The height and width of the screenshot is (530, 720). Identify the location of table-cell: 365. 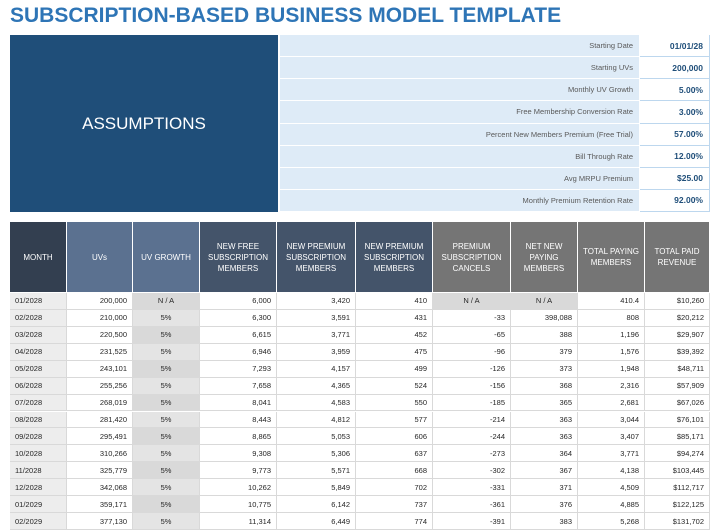
(544, 403).